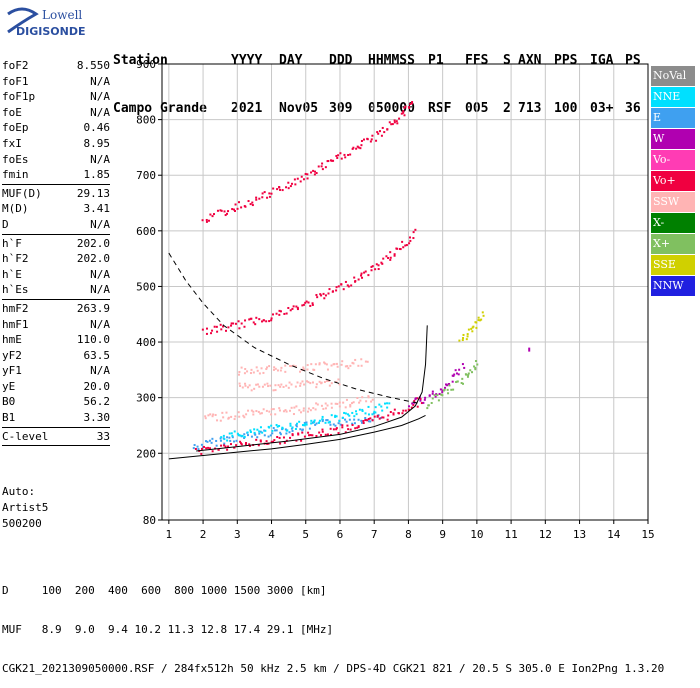 The width and height of the screenshot is (700, 688). I want to click on profile-curve-solid, so click(297, 437).